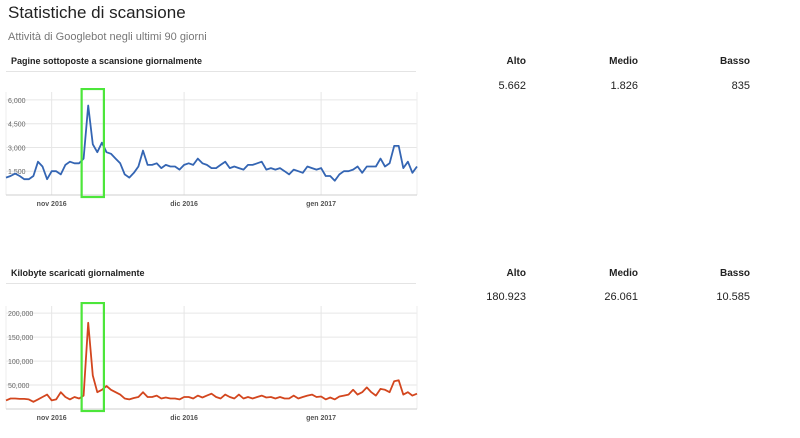 The height and width of the screenshot is (438, 800). I want to click on section-title: Kilobyte scaricati giornalmente, so click(78, 273).